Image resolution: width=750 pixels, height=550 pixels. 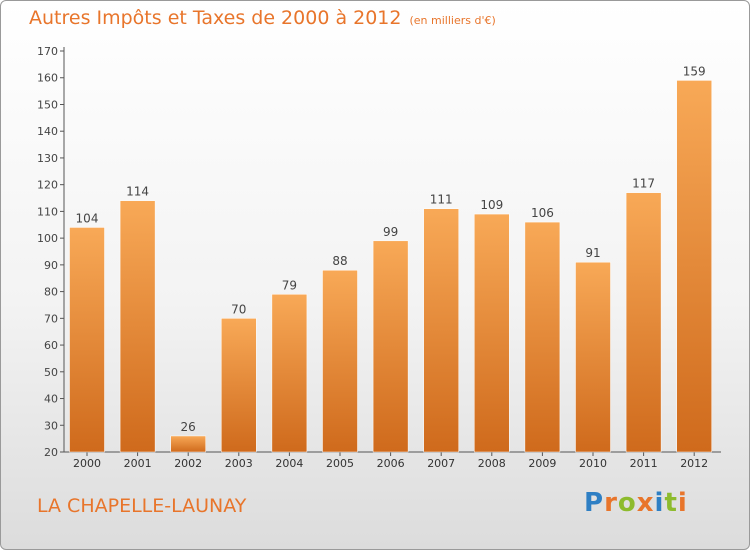 I want to click on data-label: 91, so click(x=592, y=253).